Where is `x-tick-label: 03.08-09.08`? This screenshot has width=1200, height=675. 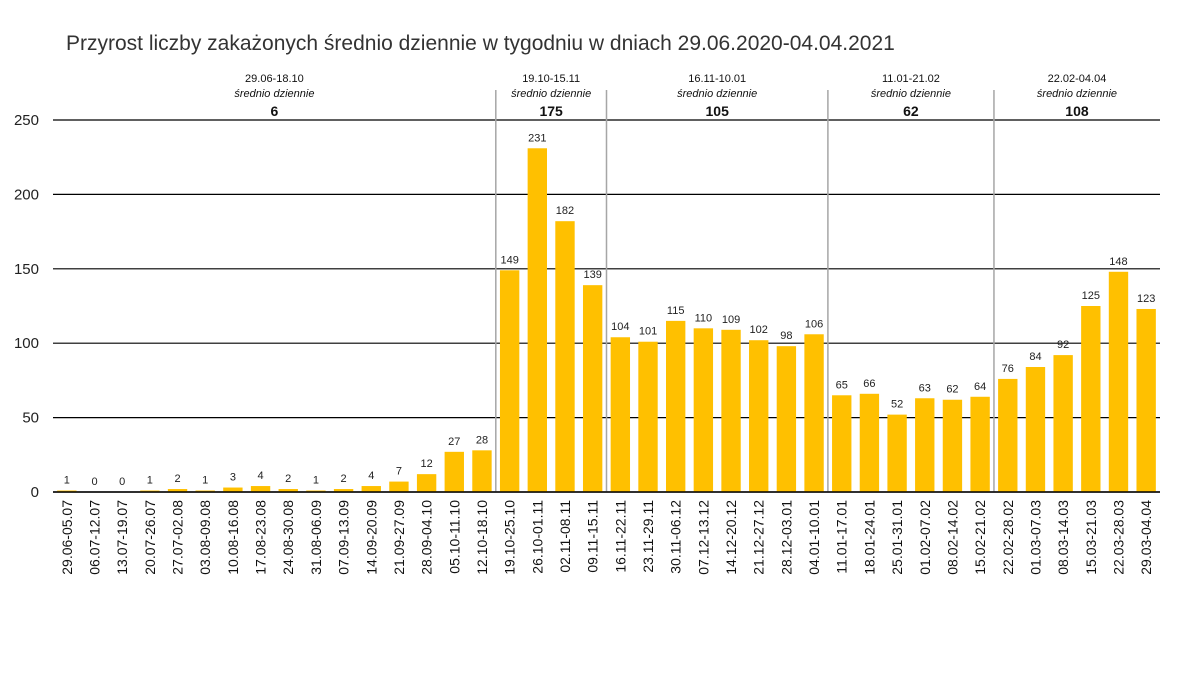 x-tick-label: 03.08-09.08 is located at coordinates (205, 537).